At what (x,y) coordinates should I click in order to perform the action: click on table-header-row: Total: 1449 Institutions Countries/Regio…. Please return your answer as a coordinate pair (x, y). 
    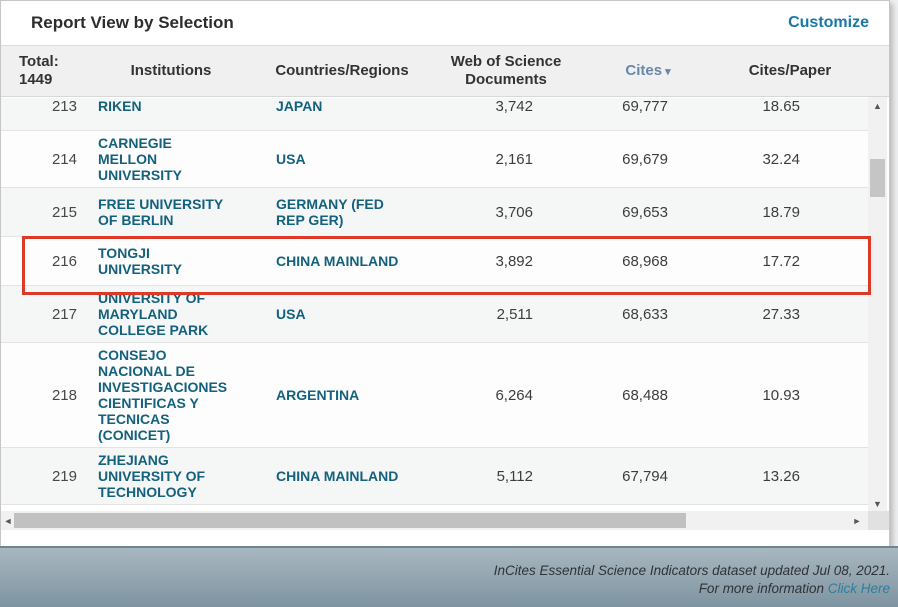
    Looking at the image, I should click on (445, 71).